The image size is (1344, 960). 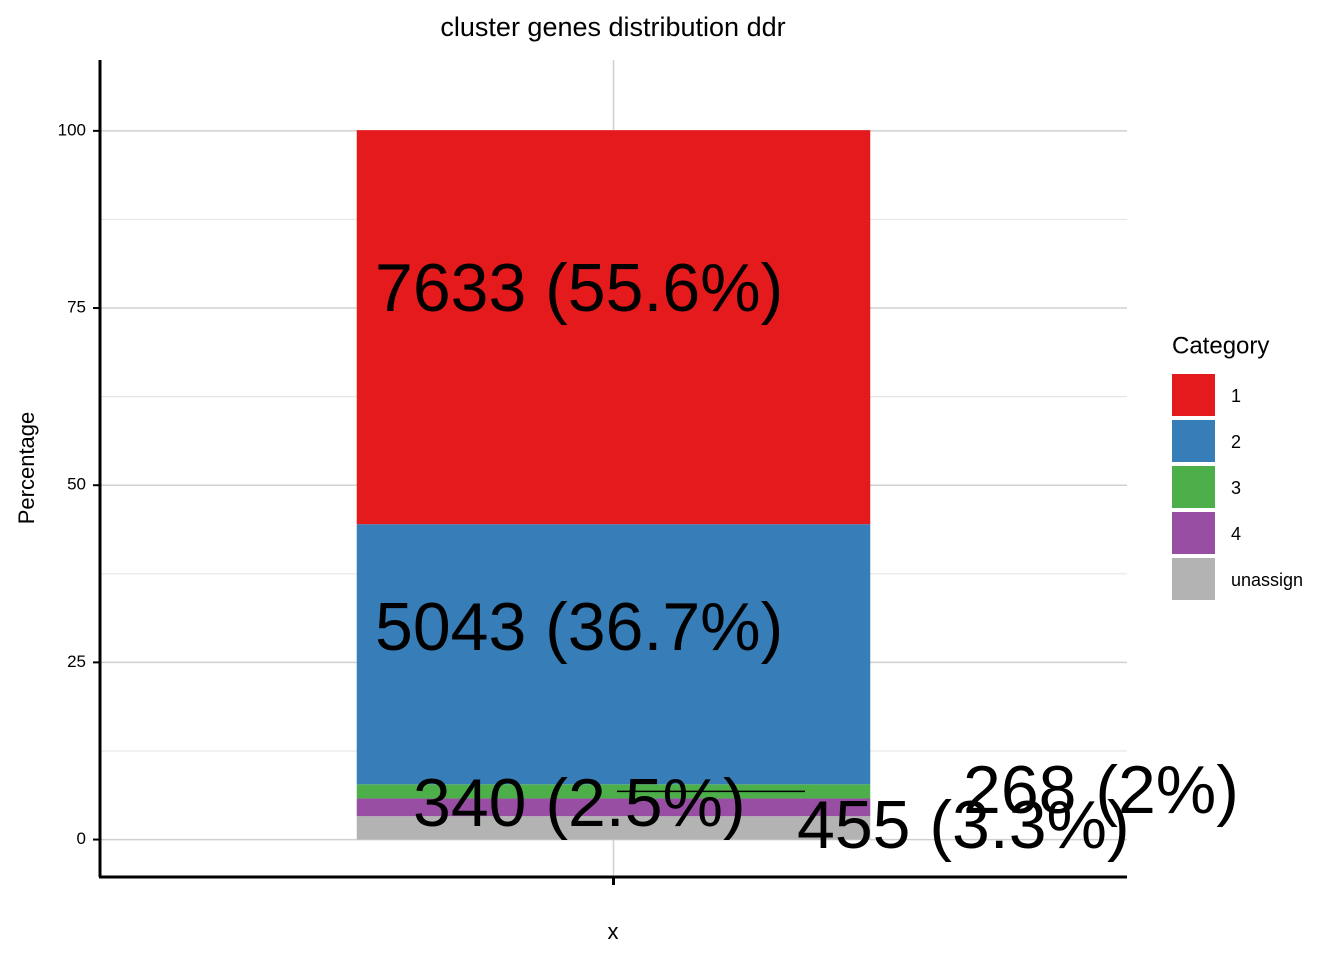 I want to click on chart-title: cluster genes distribution ddr, so click(x=612, y=27).